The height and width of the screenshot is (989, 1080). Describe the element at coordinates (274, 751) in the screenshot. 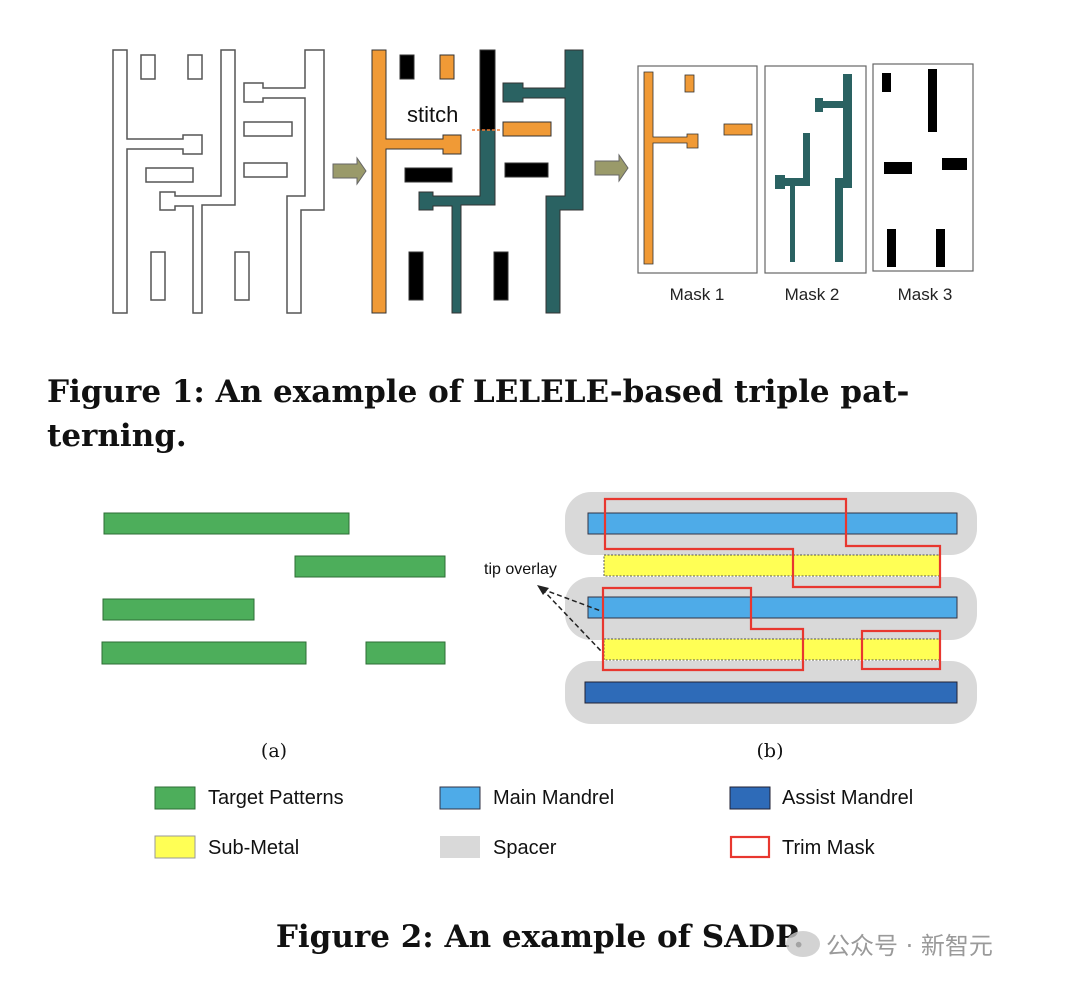

I see `subfigure-a-label: (a)` at that location.